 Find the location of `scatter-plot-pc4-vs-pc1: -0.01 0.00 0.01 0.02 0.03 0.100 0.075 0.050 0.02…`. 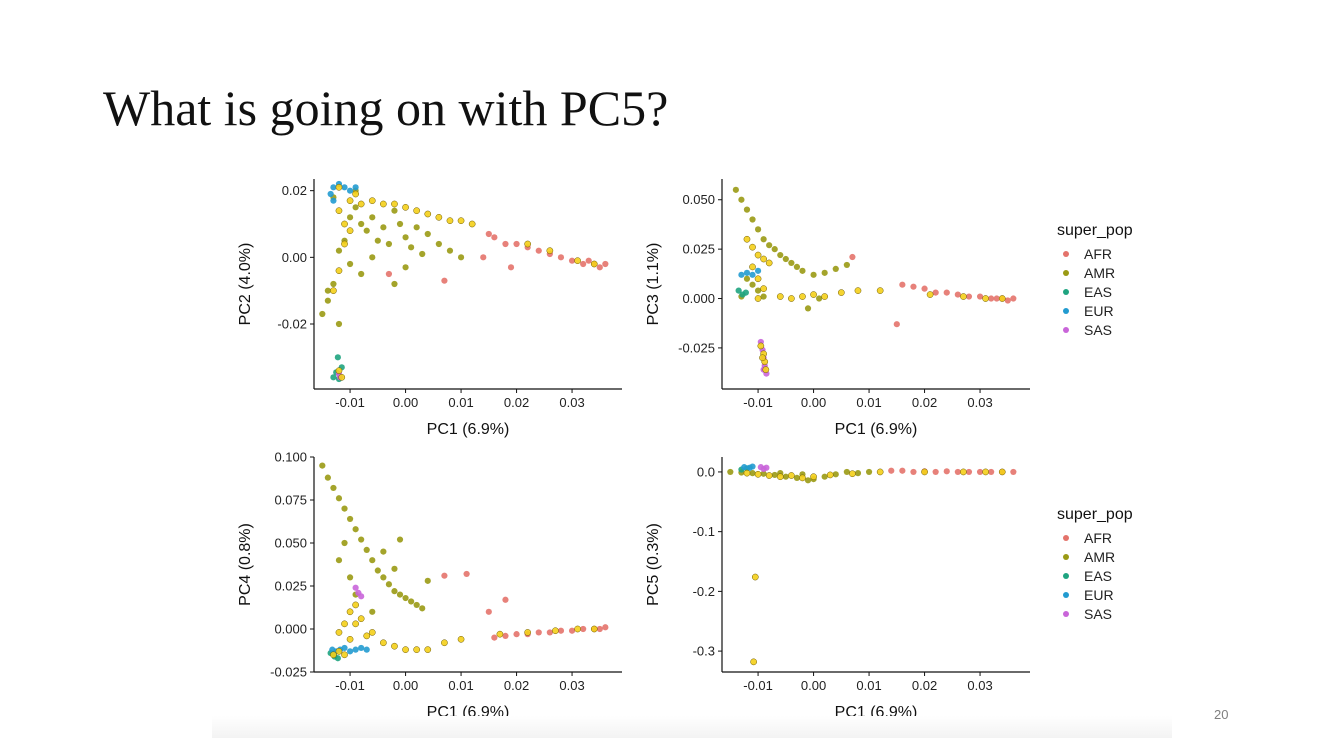

scatter-plot-pc4-vs-pc1: -0.01 0.00 0.01 0.02 0.03 0.100 0.075 0.050 0.02… is located at coordinates (429, 585).